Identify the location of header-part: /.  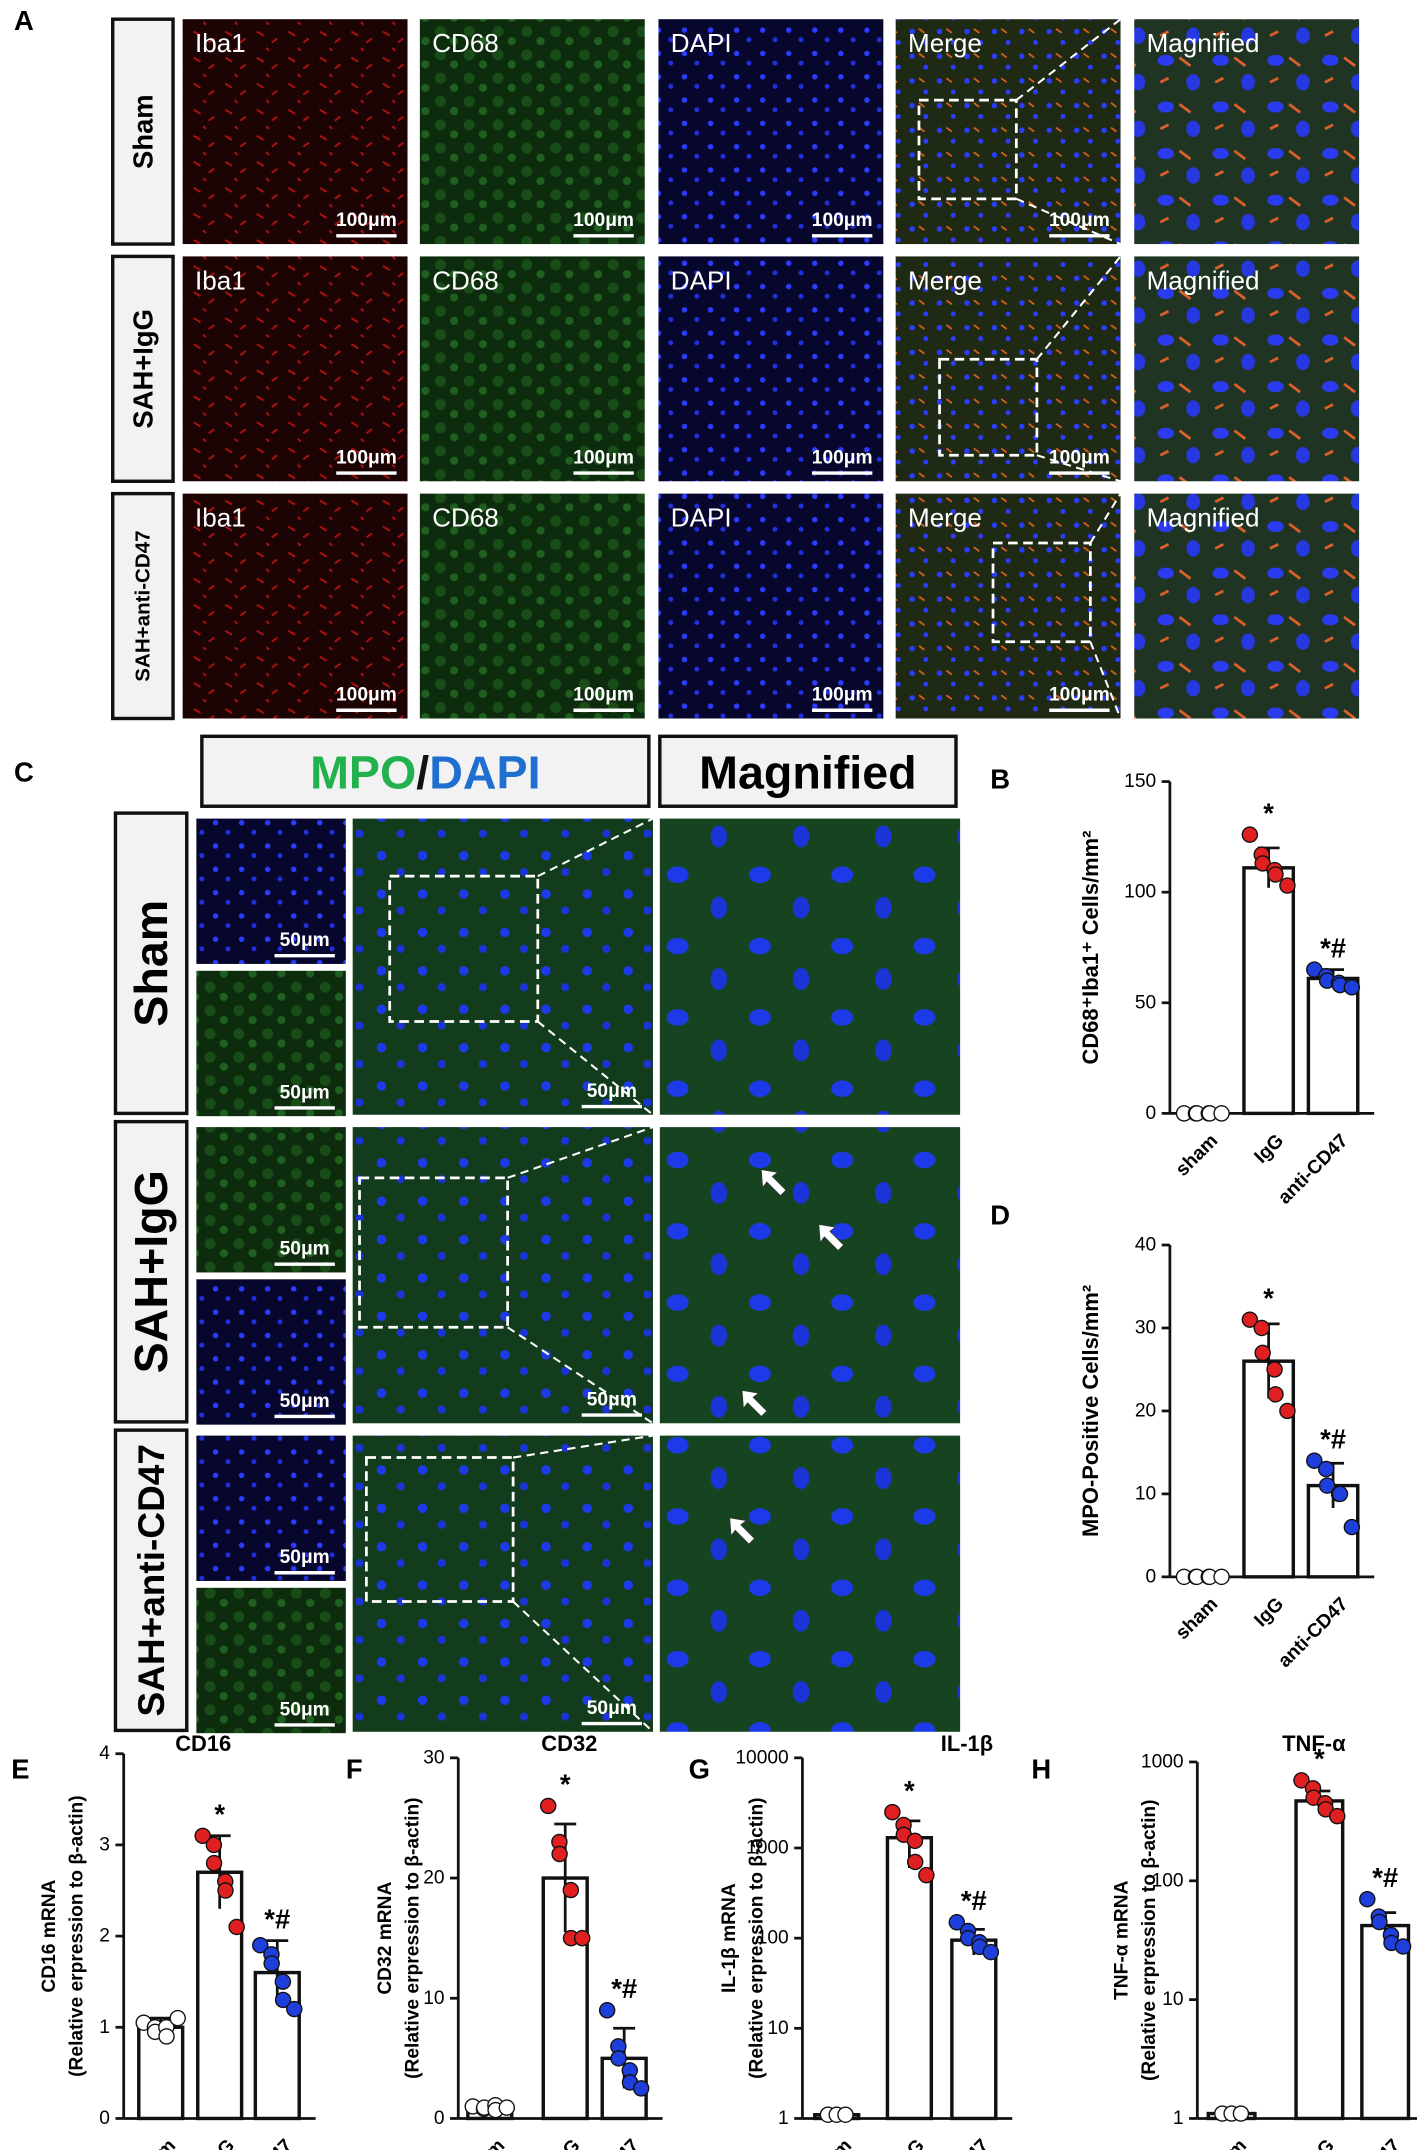
(422, 772).